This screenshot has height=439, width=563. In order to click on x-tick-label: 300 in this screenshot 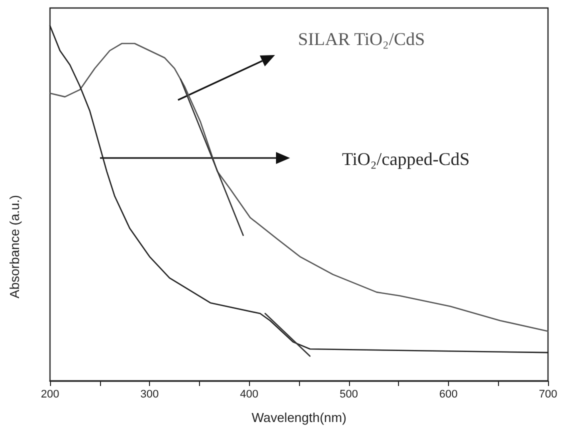, I will do `click(149, 394)`.